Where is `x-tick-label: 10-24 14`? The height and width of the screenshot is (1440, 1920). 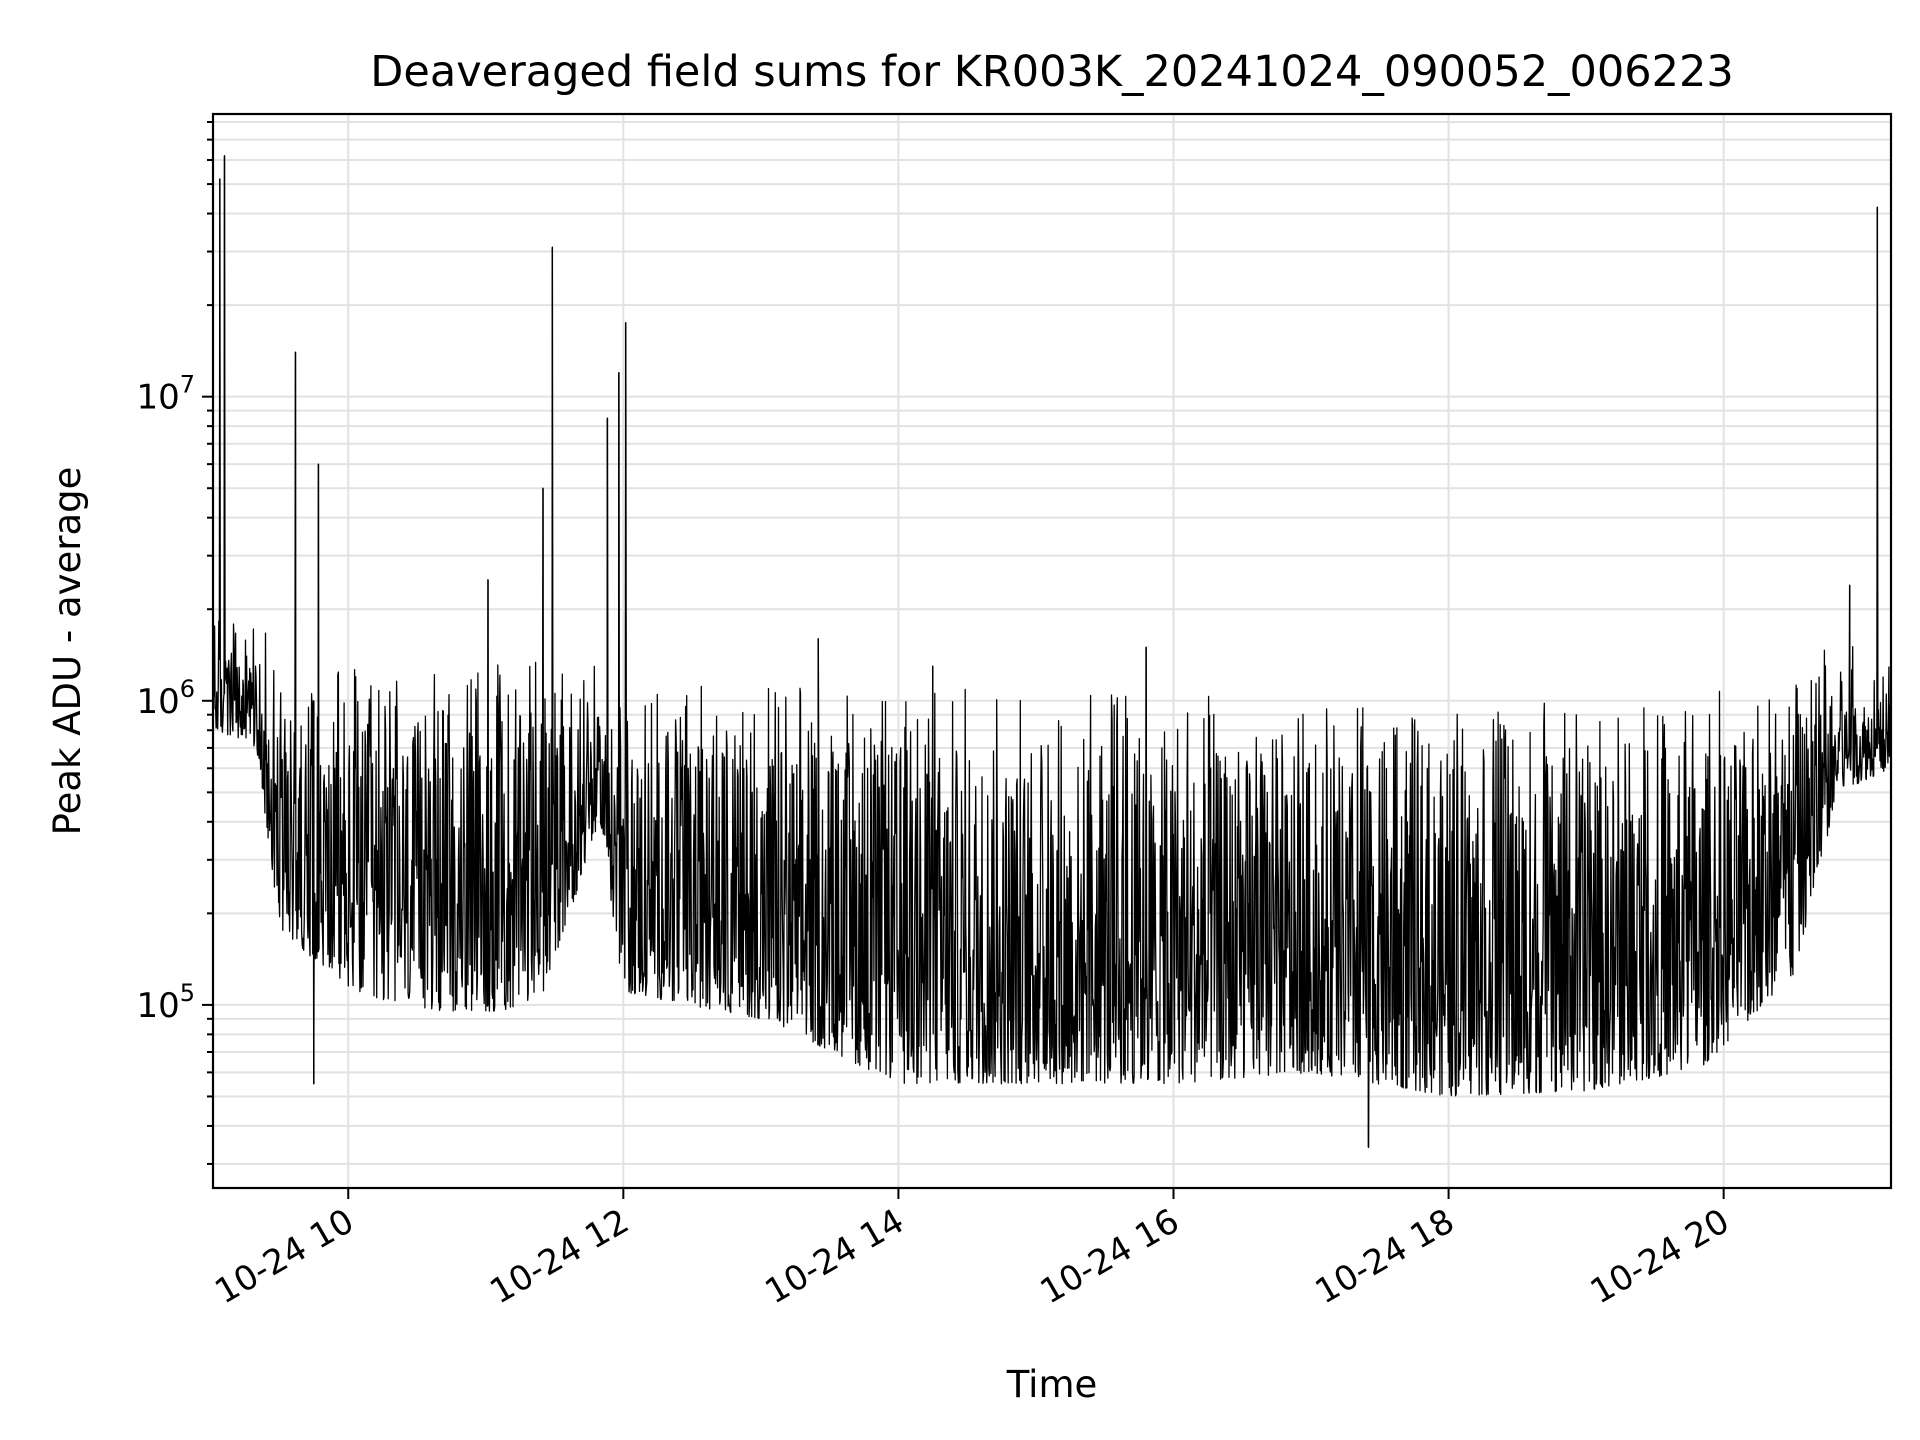 x-tick-label: 10-24 14 is located at coordinates (835, 1256).